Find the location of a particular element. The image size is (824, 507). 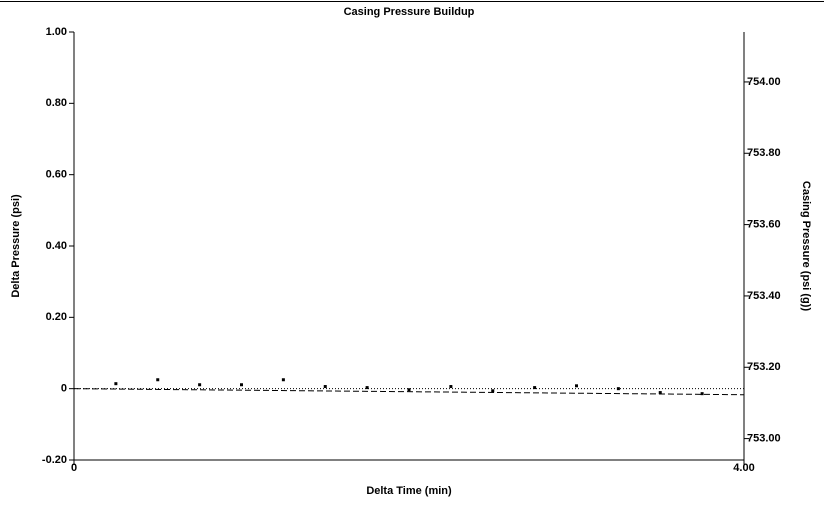

y2-tick-label: 753.20 is located at coordinates (764, 367).